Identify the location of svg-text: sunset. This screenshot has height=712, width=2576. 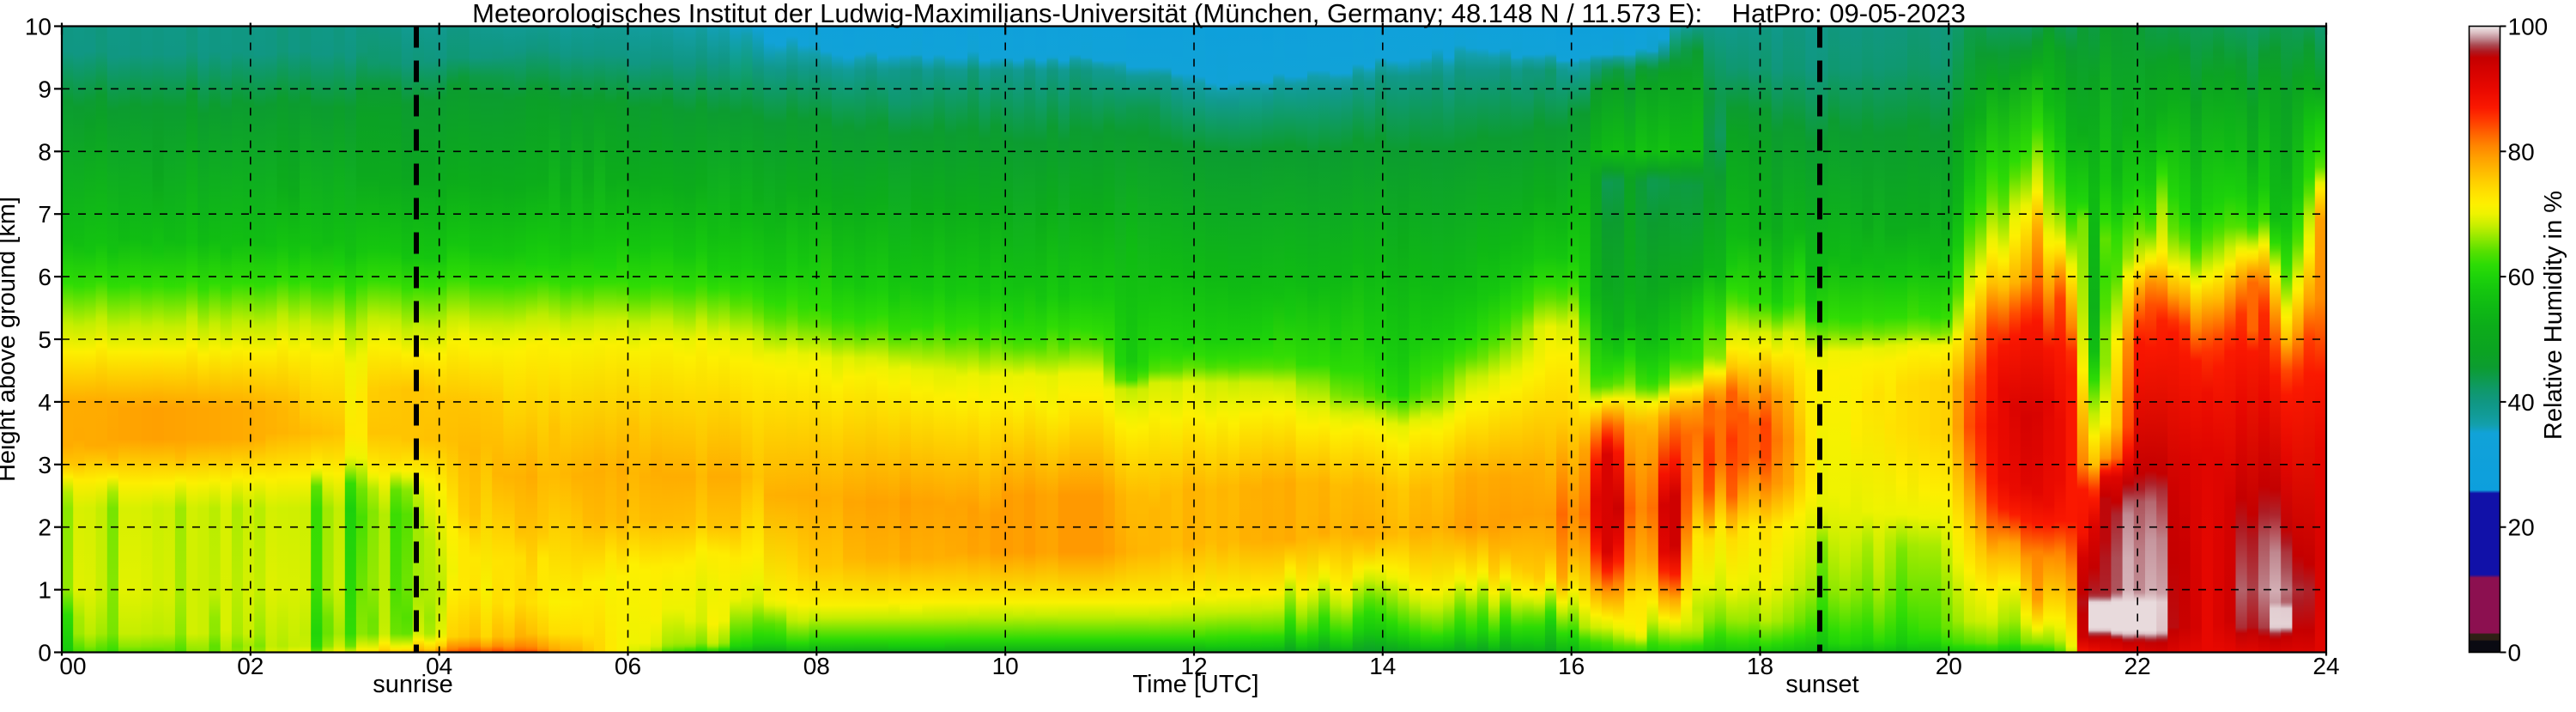
(1821, 684).